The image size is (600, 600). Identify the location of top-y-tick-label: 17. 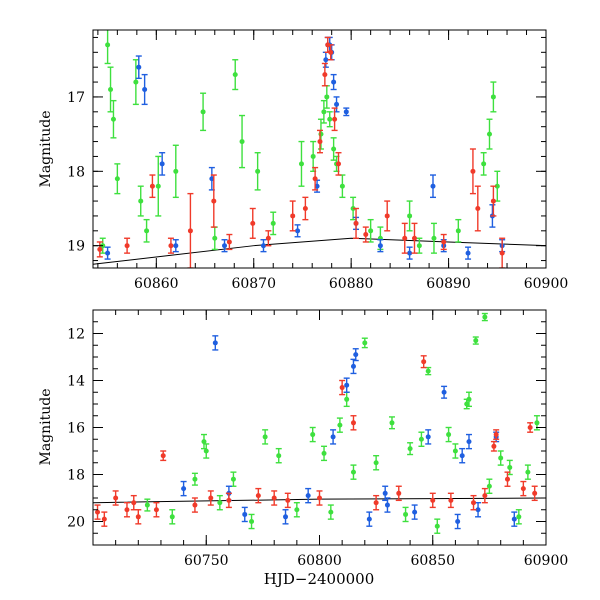
(76, 98).